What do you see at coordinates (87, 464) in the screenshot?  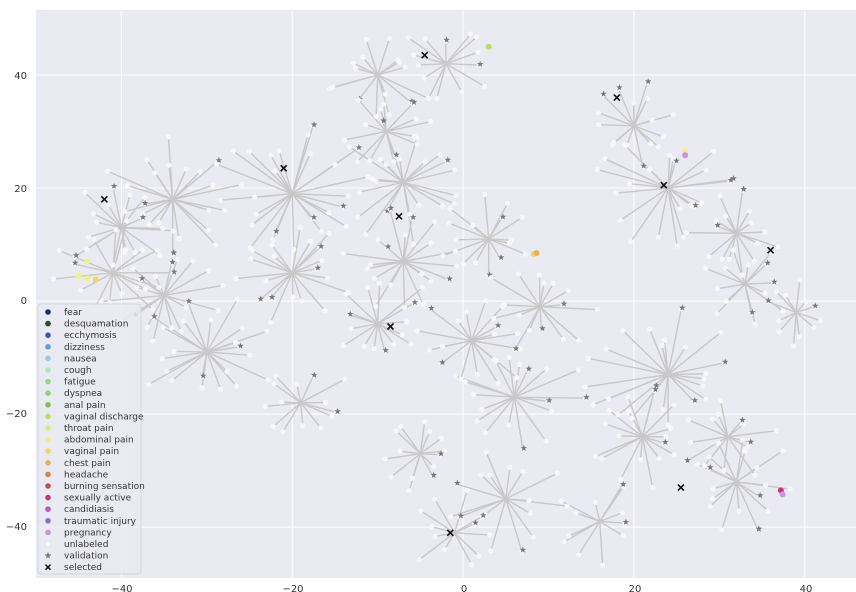 I see `legend-label: chest pain` at bounding box center [87, 464].